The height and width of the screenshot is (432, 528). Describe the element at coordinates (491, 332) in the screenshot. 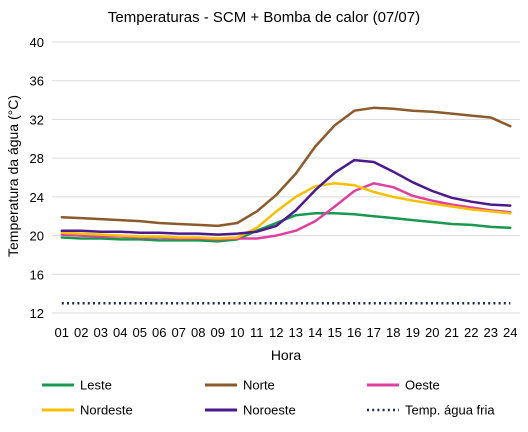

I see `x-tick-label: 23` at that location.